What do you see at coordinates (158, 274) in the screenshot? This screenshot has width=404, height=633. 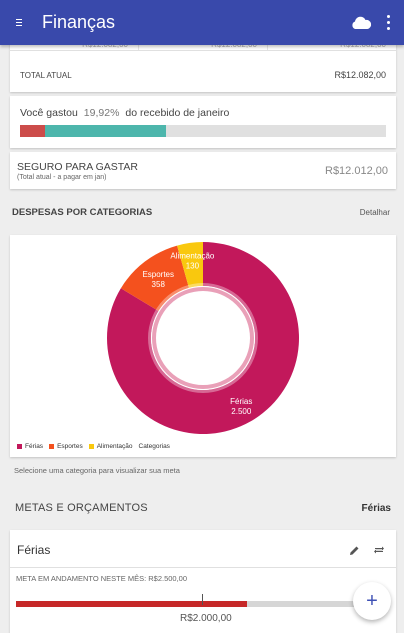 I see `slice-label-name: Esportes` at bounding box center [158, 274].